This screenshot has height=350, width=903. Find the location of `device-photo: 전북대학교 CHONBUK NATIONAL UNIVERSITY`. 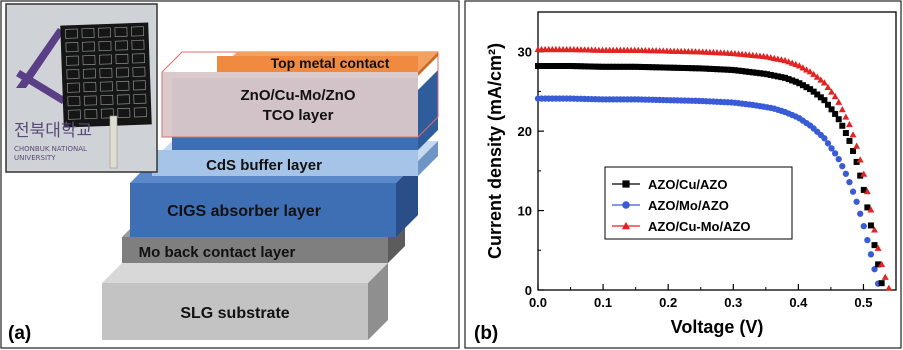

device-photo: 전북대학교 CHONBUK NATIONAL UNIVERSITY is located at coordinates (81, 88).